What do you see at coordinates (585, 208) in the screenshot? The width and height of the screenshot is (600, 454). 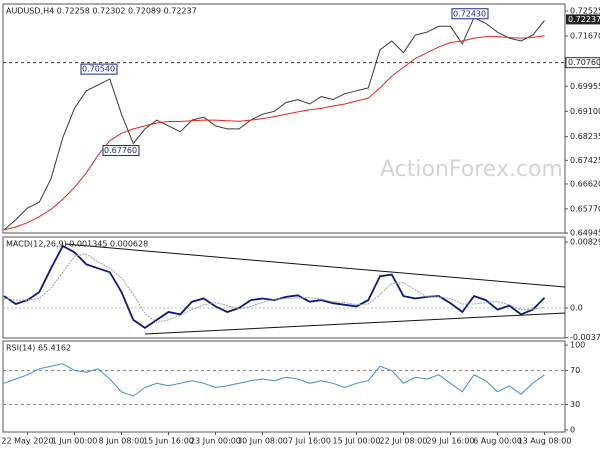 I see `y-tick-label: 0.65770` at bounding box center [585, 208].